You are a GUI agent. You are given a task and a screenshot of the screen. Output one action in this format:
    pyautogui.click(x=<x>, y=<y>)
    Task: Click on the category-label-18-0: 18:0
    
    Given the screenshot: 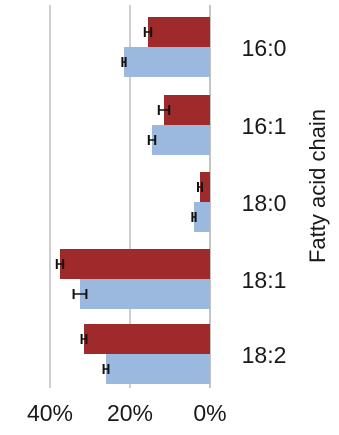 What is the action you would take?
    pyautogui.click(x=264, y=203)
    